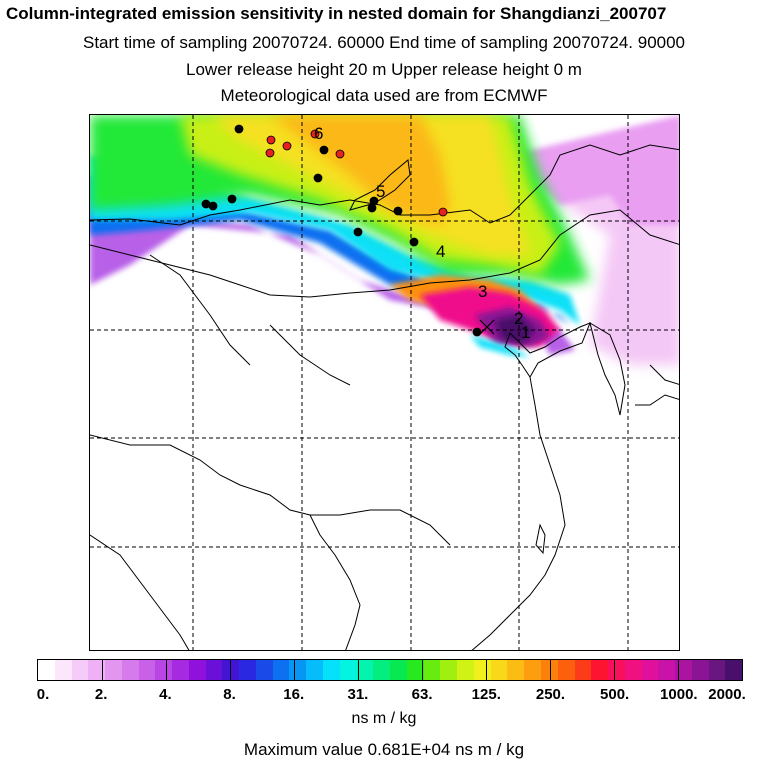  What do you see at coordinates (384, 749) in the screenshot?
I see `maximum-value-text: Maximum value 0.681E+04 ns m / kg` at bounding box center [384, 749].